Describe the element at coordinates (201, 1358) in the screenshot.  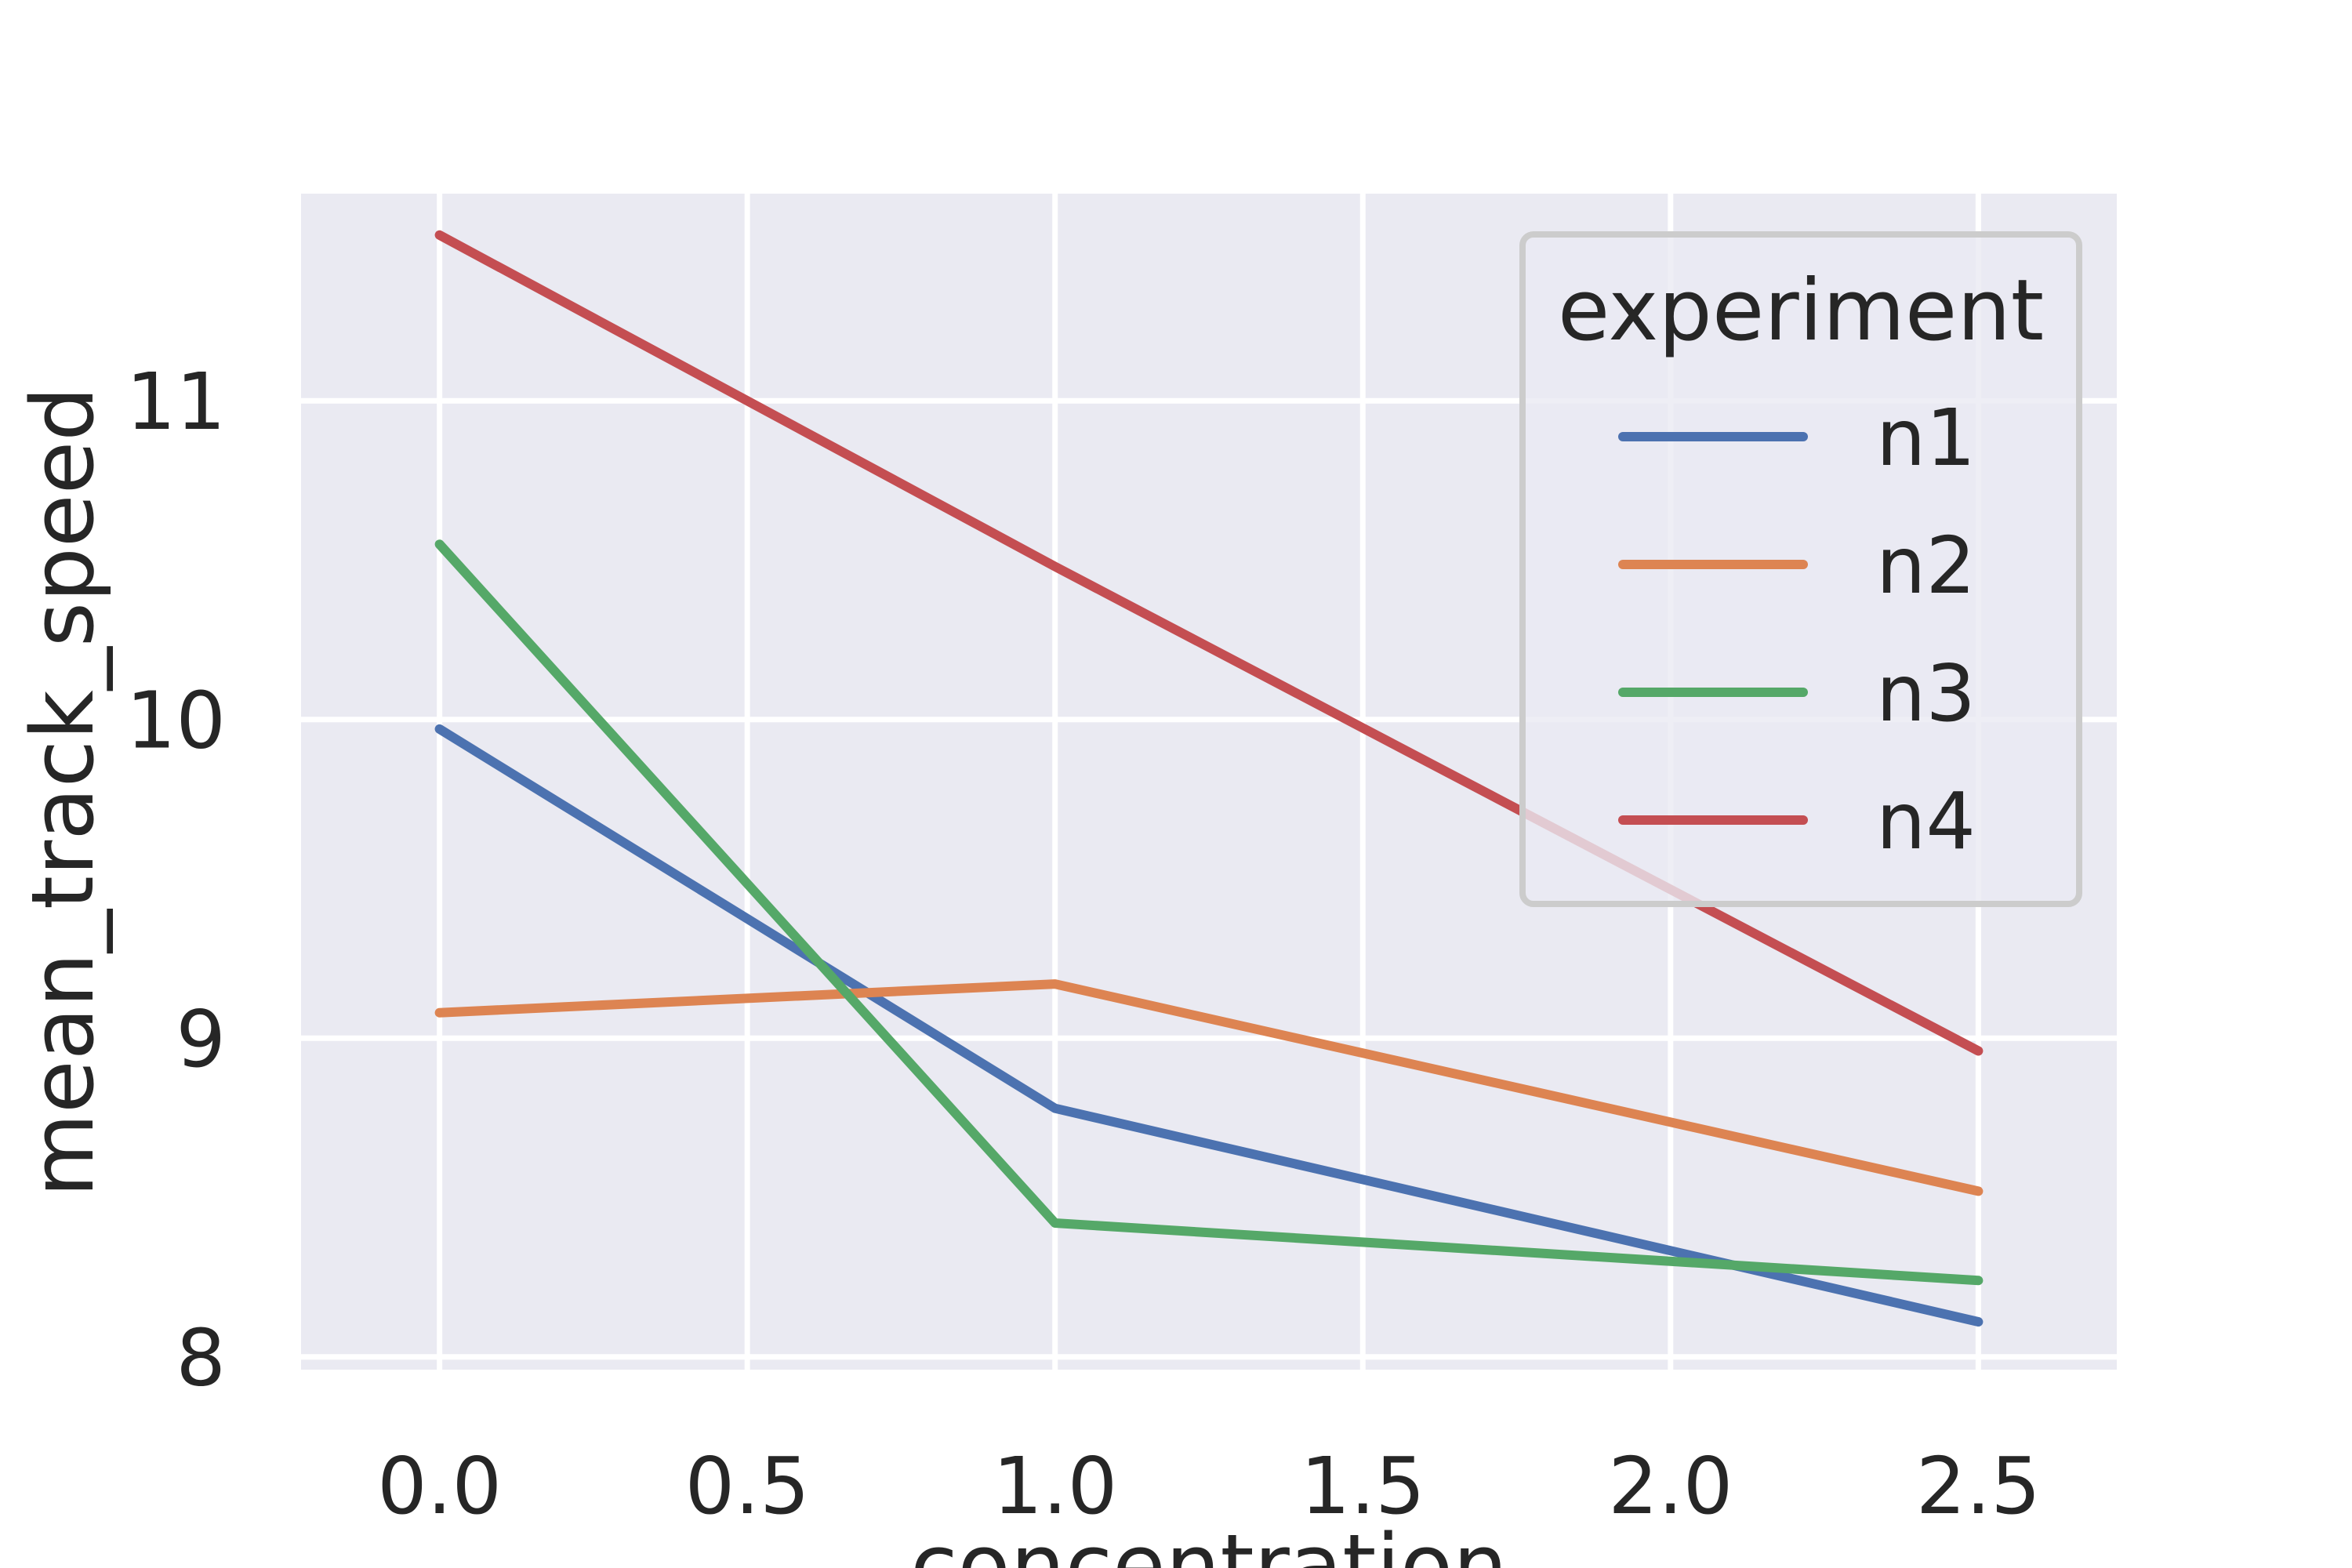
I see `y-tick-label: 8` at that location.